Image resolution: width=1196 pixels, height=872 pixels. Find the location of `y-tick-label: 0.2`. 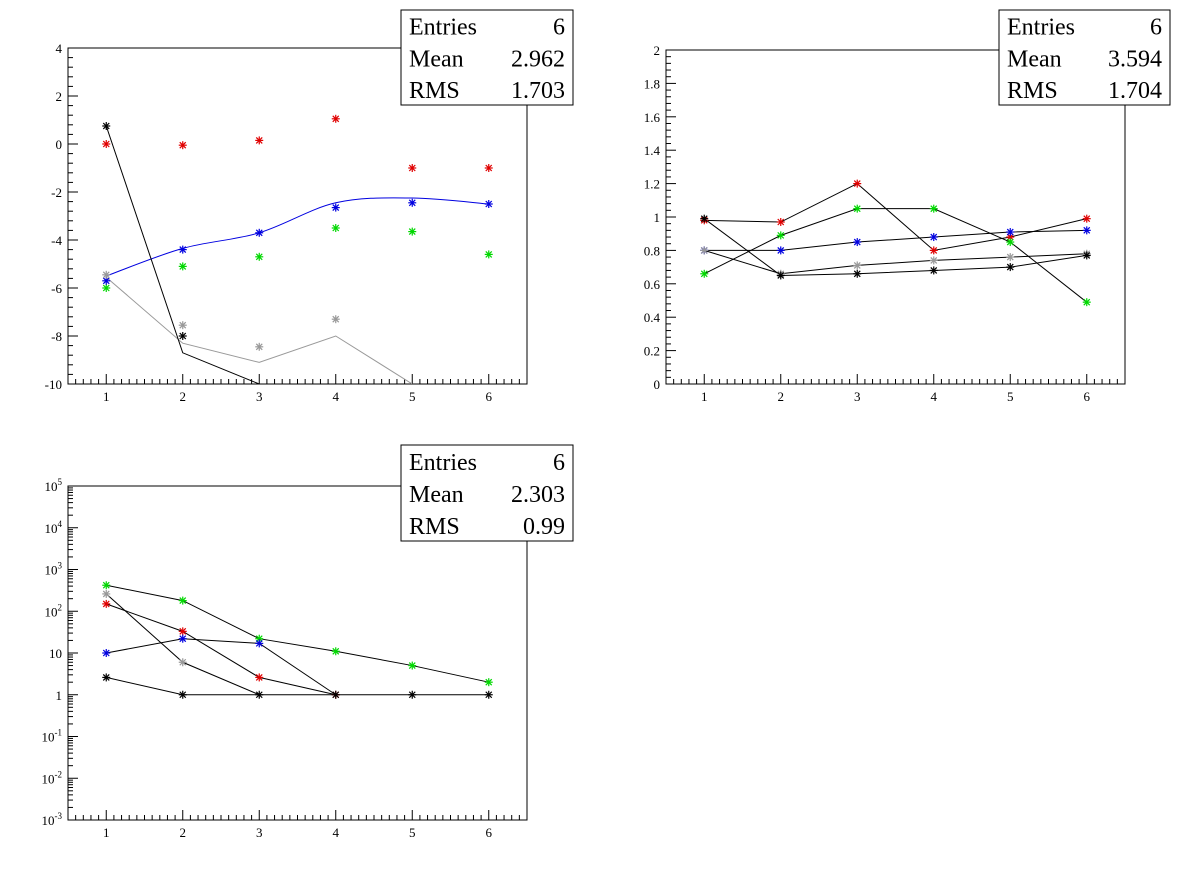

y-tick-label: 0.2 is located at coordinates (652, 351).